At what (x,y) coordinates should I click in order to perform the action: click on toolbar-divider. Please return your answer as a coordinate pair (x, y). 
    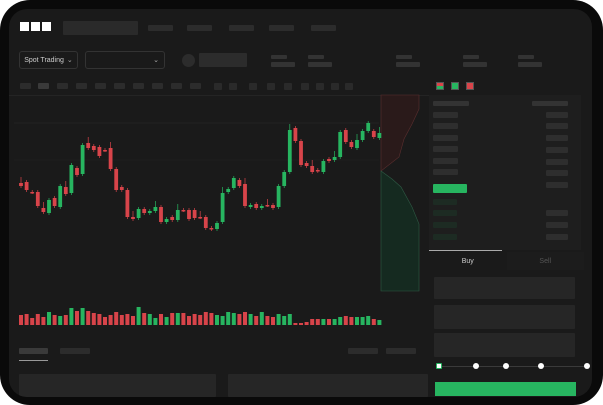
    Looking at the image, I should click on (219, 95).